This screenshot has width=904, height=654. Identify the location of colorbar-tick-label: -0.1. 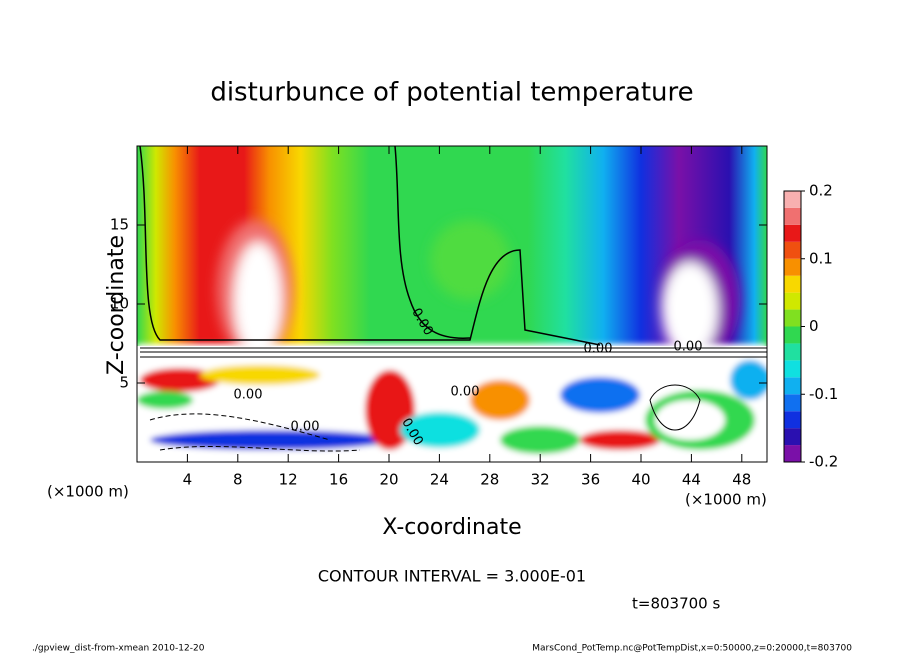
(823, 394).